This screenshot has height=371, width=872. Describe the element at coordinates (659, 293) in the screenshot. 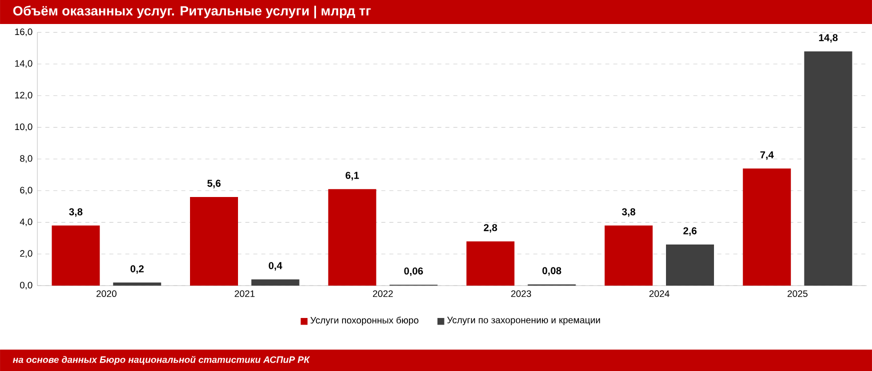

I see `x-tick-label: 2024` at that location.